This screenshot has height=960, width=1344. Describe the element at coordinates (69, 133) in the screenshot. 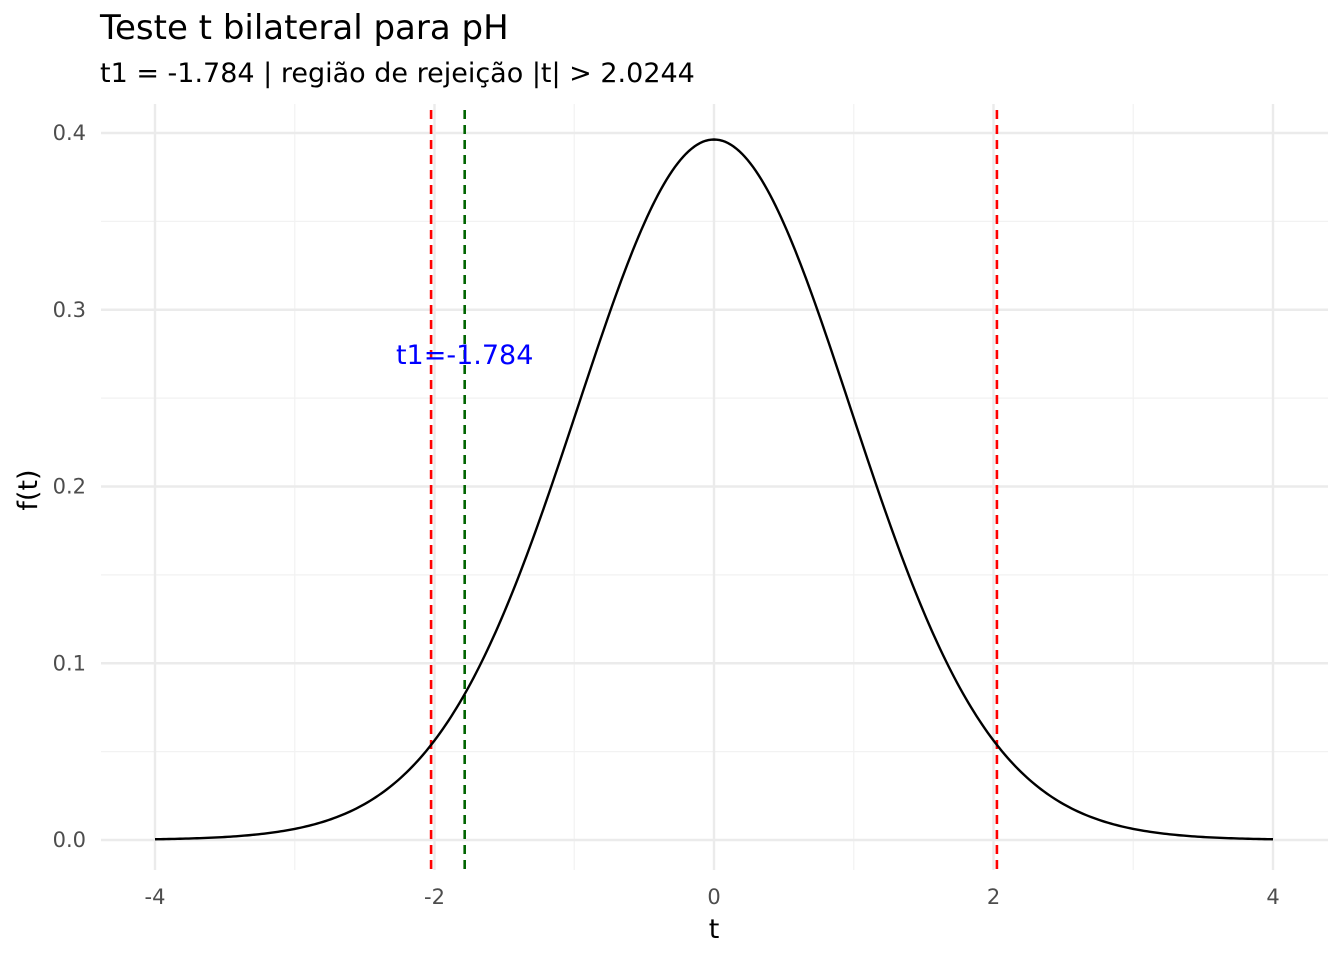

I see `y-tick-label: 0.4` at that location.